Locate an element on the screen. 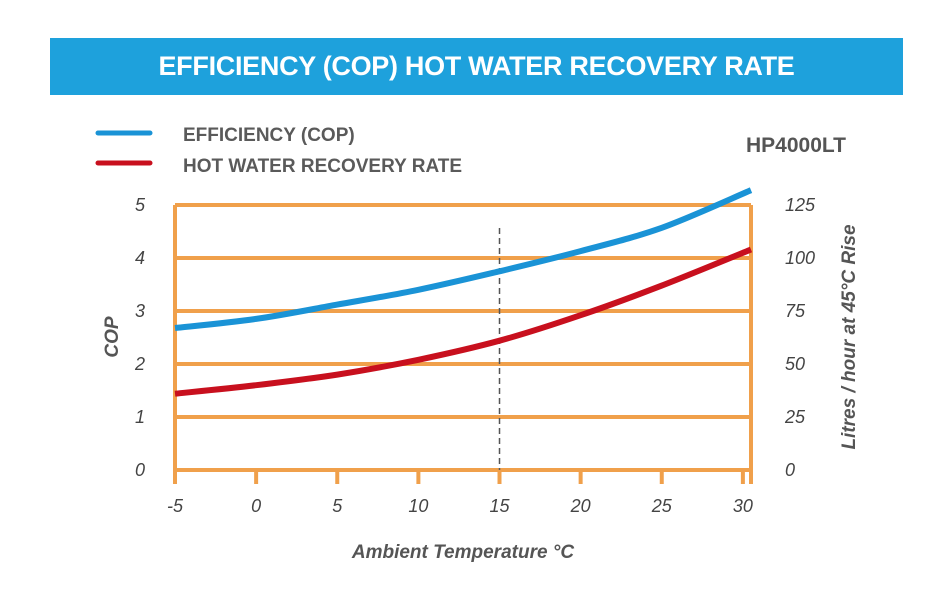 The height and width of the screenshot is (602, 949). y-tick-label: 5 is located at coordinates (140, 205).